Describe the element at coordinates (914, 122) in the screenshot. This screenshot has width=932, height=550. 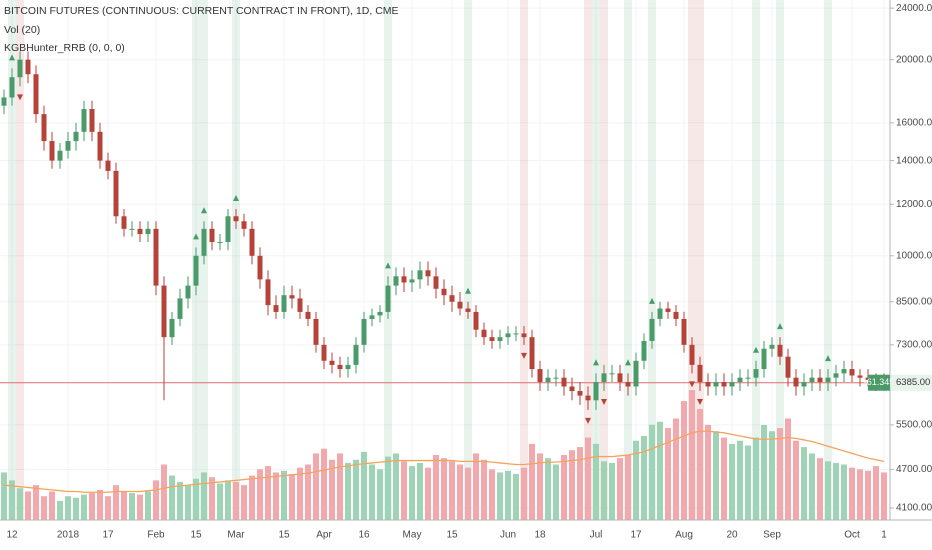
I see `y-tick-label: 16000.00` at that location.